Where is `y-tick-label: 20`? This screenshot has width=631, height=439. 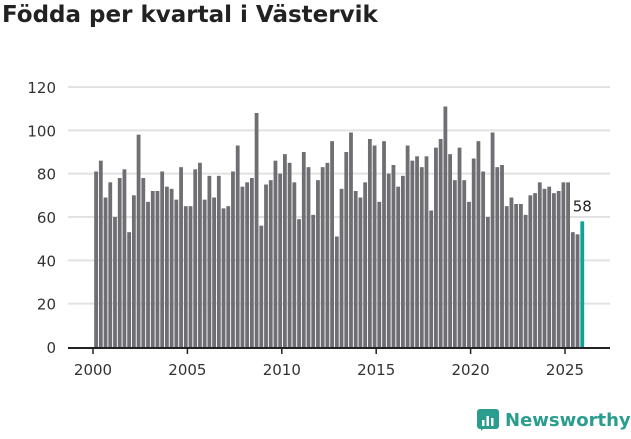
y-tick-label: 20 is located at coordinates (46, 305).